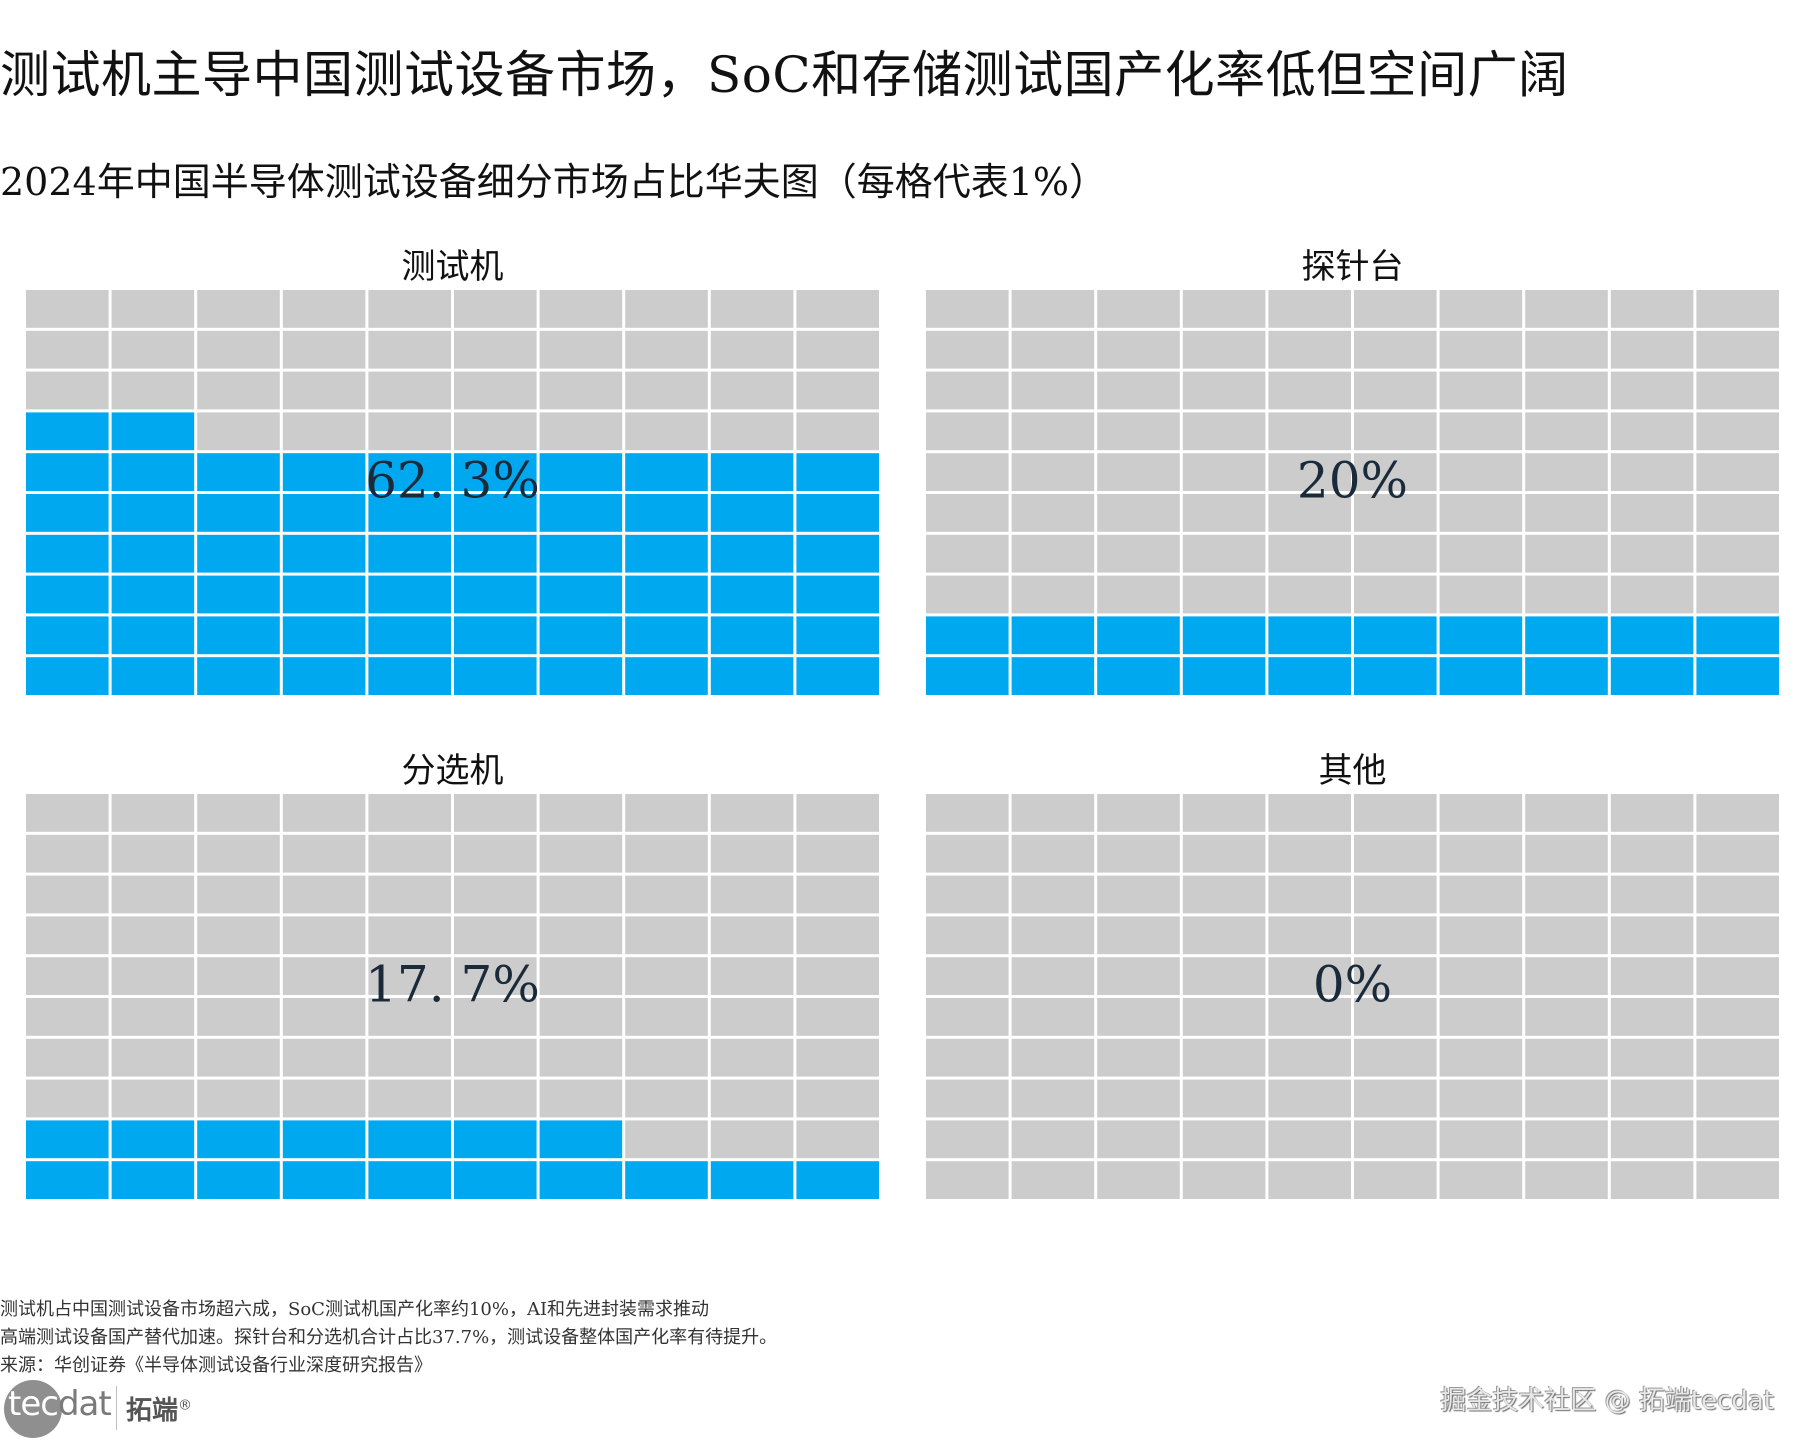  What do you see at coordinates (1352, 481) in the screenshot?
I see `panel-percentage-label: 20%` at bounding box center [1352, 481].